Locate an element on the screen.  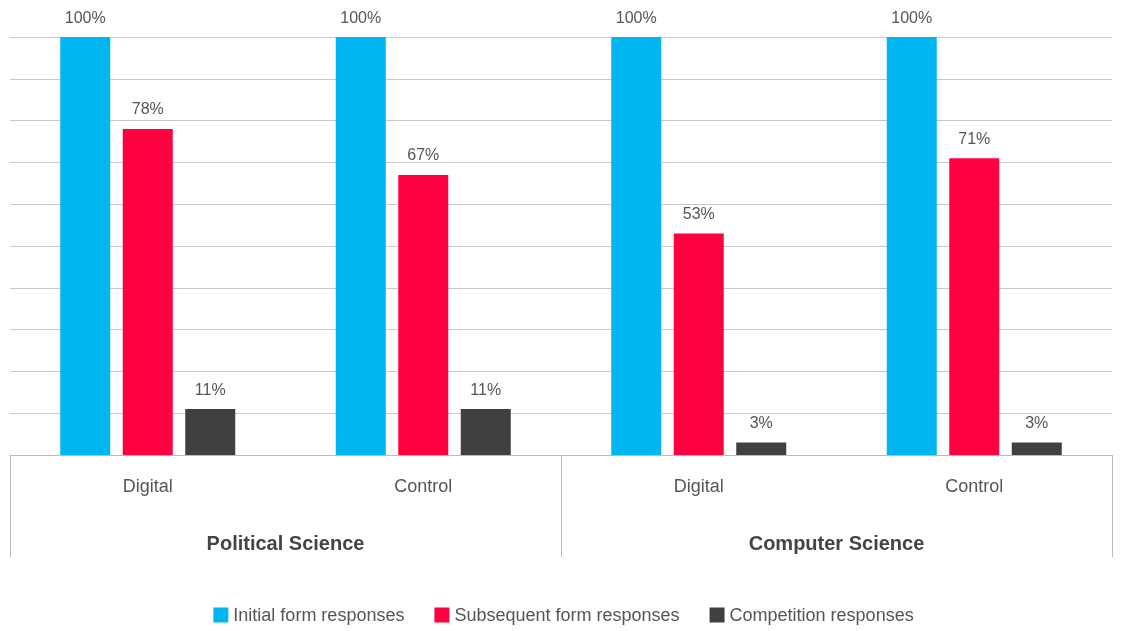
data-label: 53% is located at coordinates (698, 213).